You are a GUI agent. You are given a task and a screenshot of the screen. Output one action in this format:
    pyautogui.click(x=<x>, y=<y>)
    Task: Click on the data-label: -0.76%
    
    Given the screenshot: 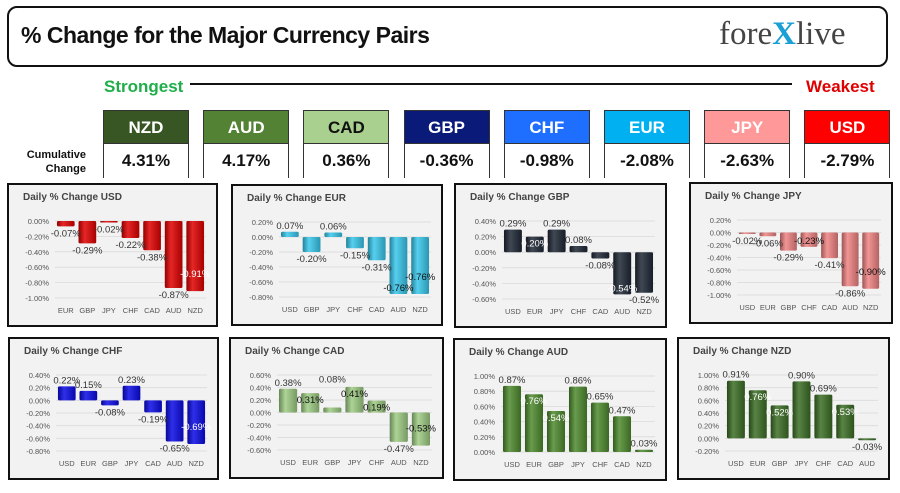 What is the action you would take?
    pyautogui.click(x=420, y=277)
    